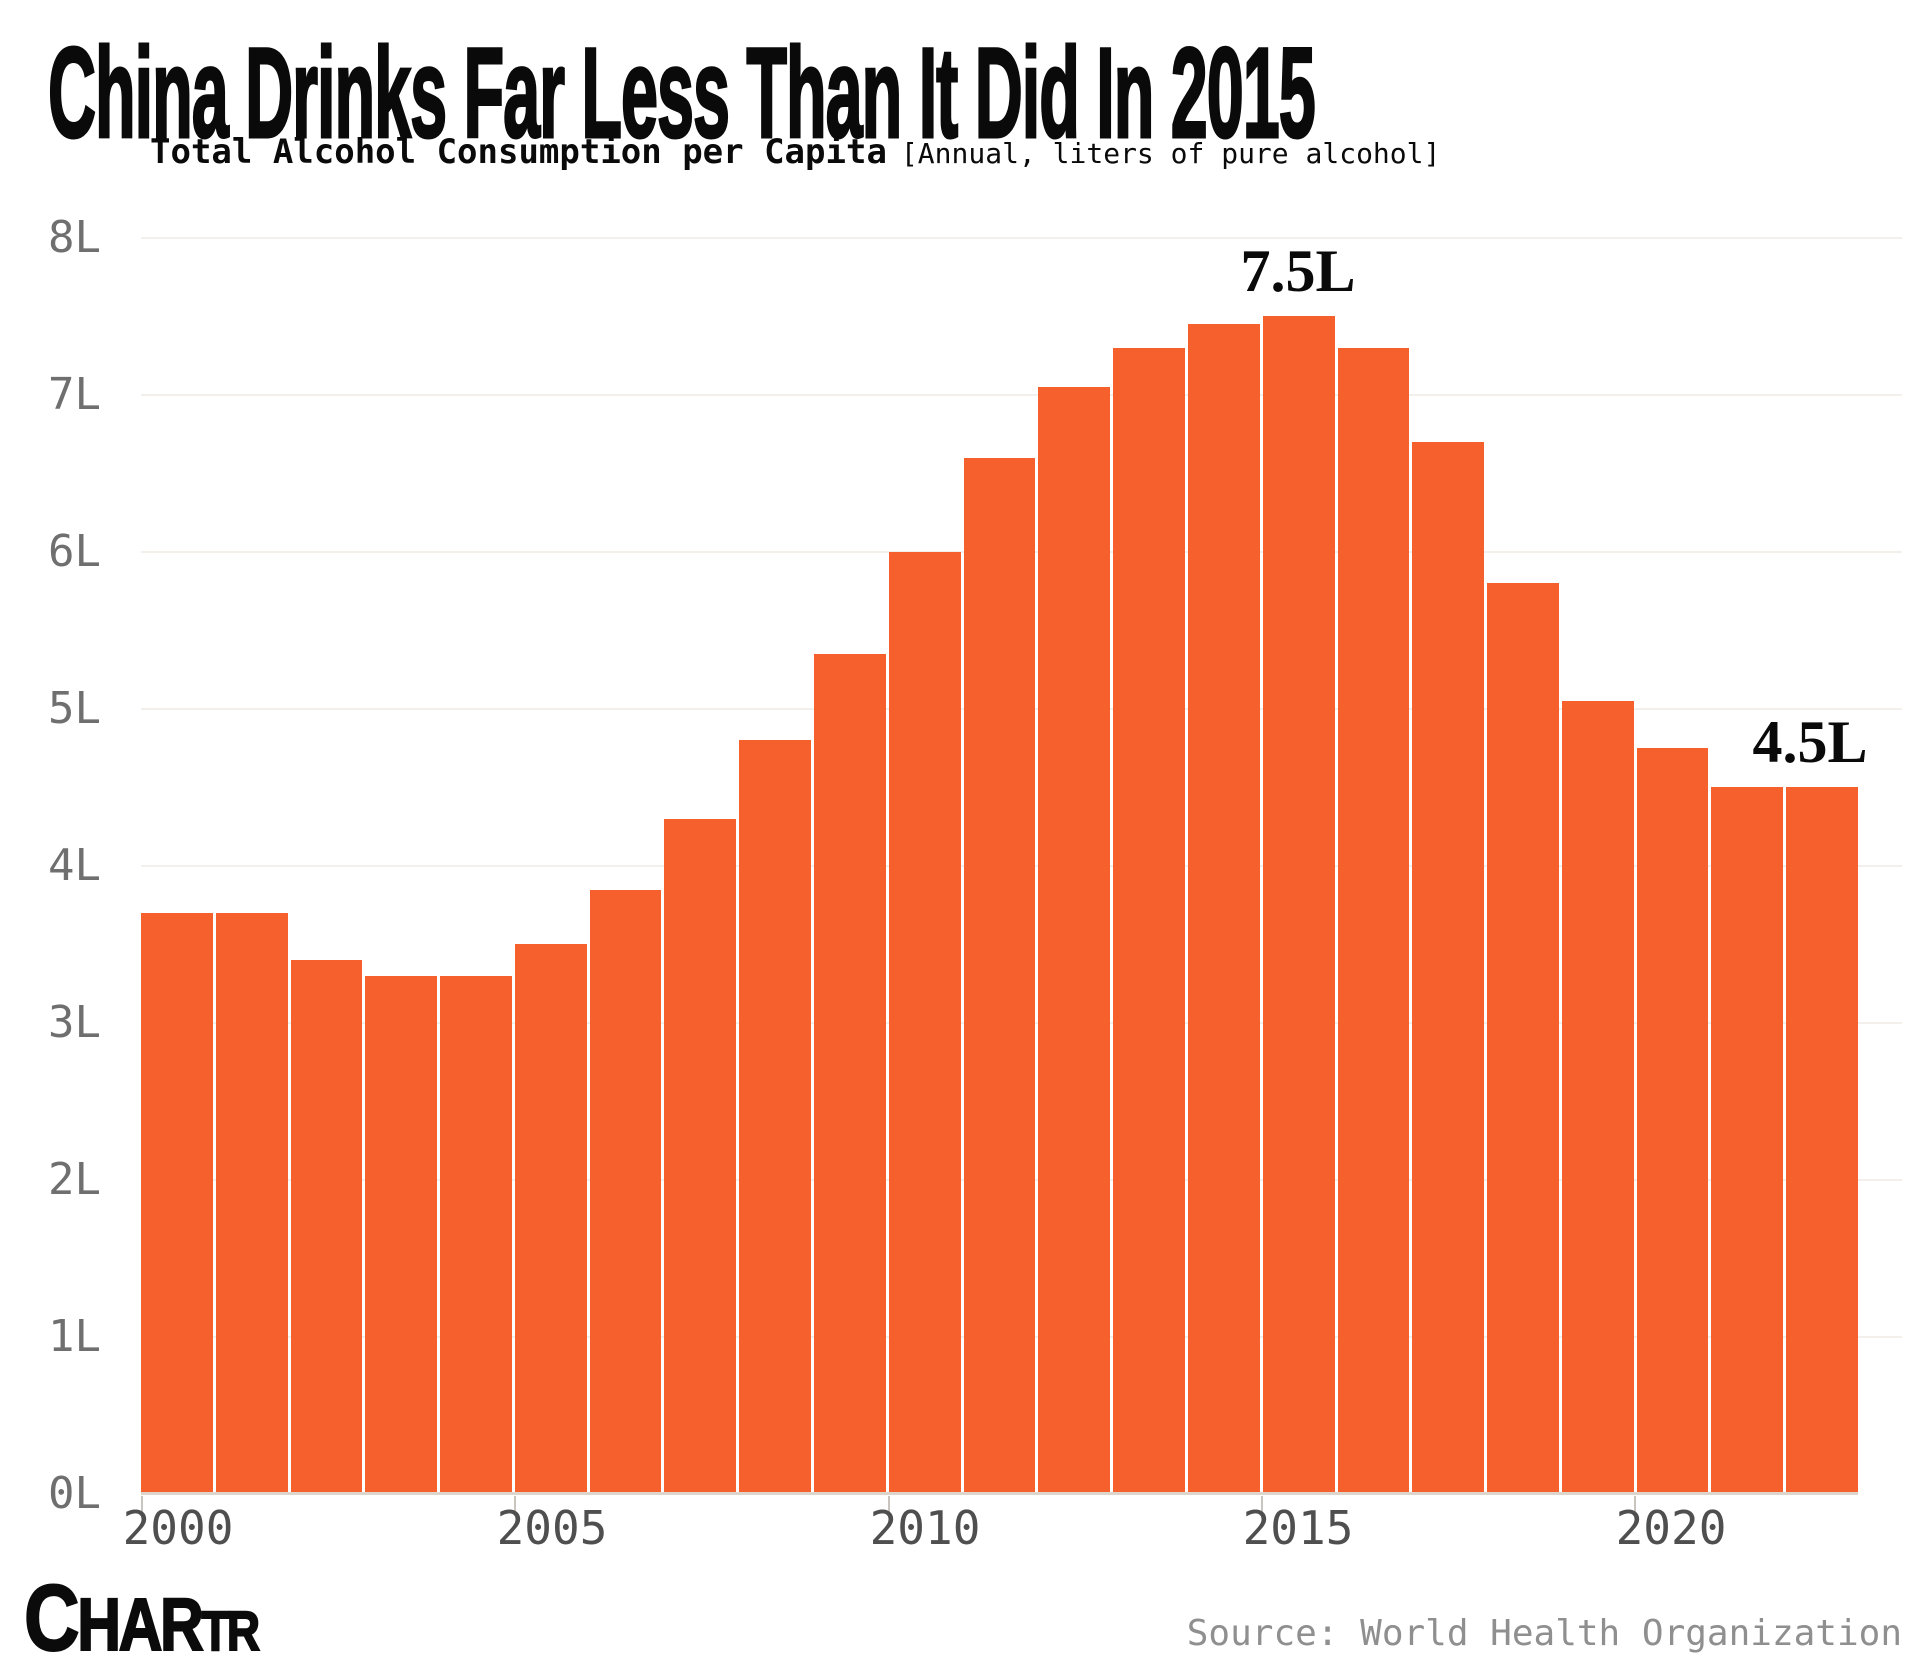 Image resolution: width=1920 pixels, height=1672 pixels. Describe the element at coordinates (74, 1336) in the screenshot. I see `y-axis-label-1L: 1L` at that location.